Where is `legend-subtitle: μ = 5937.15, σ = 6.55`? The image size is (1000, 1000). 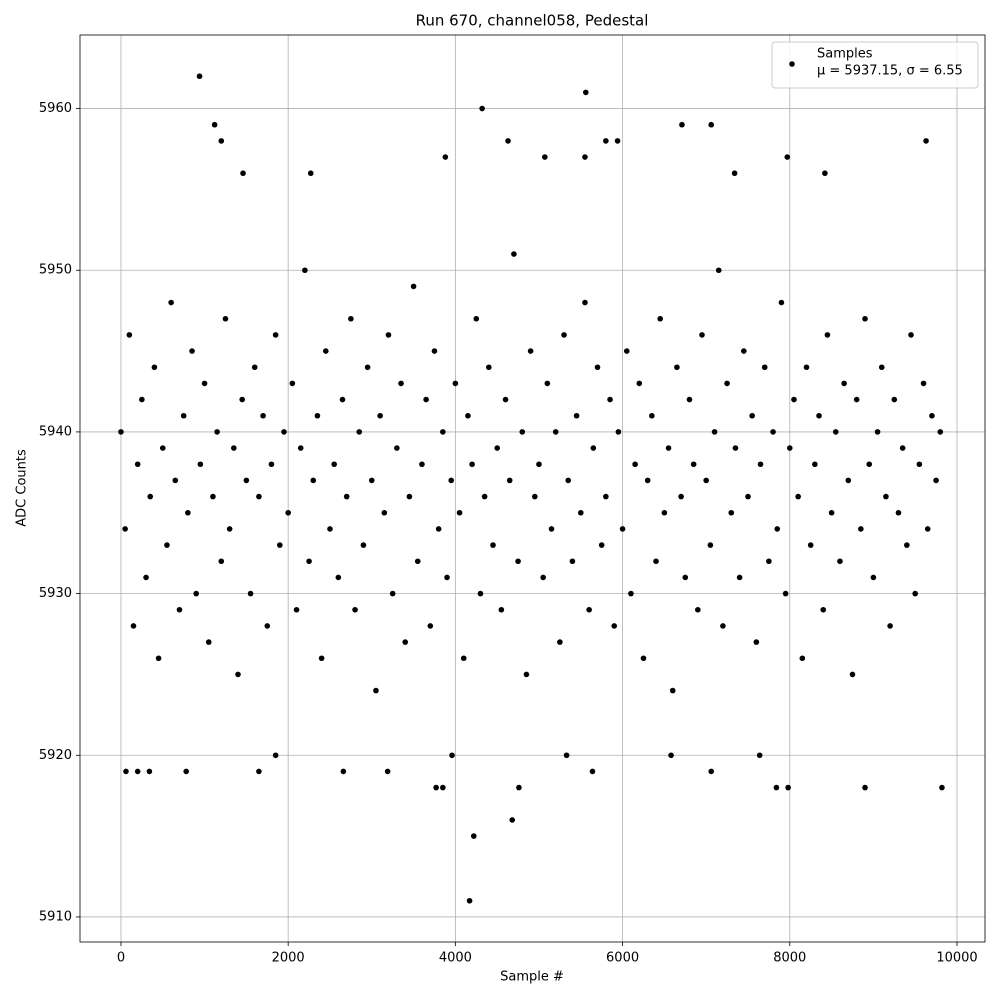 legend-subtitle: μ = 5937.15, σ = 6.55 is located at coordinates (890, 71).